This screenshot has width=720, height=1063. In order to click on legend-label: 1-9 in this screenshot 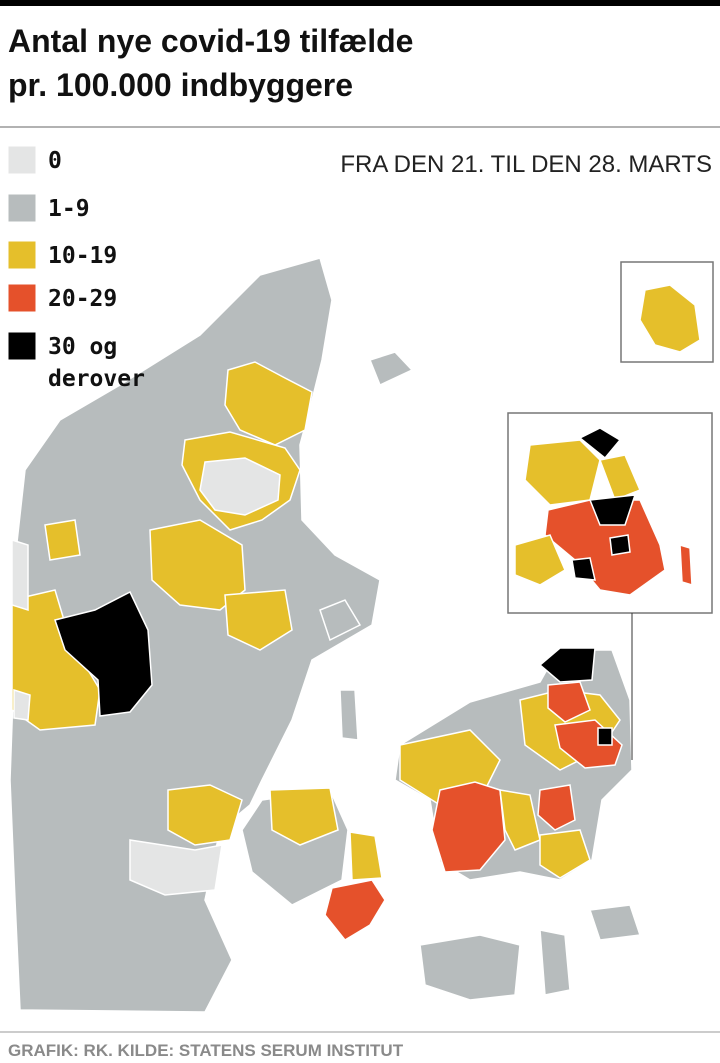, I will do `click(69, 209)`.